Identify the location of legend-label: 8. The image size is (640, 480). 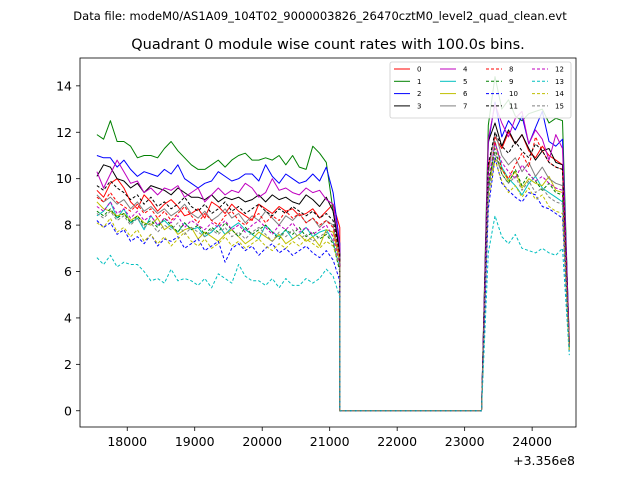
(511, 70).